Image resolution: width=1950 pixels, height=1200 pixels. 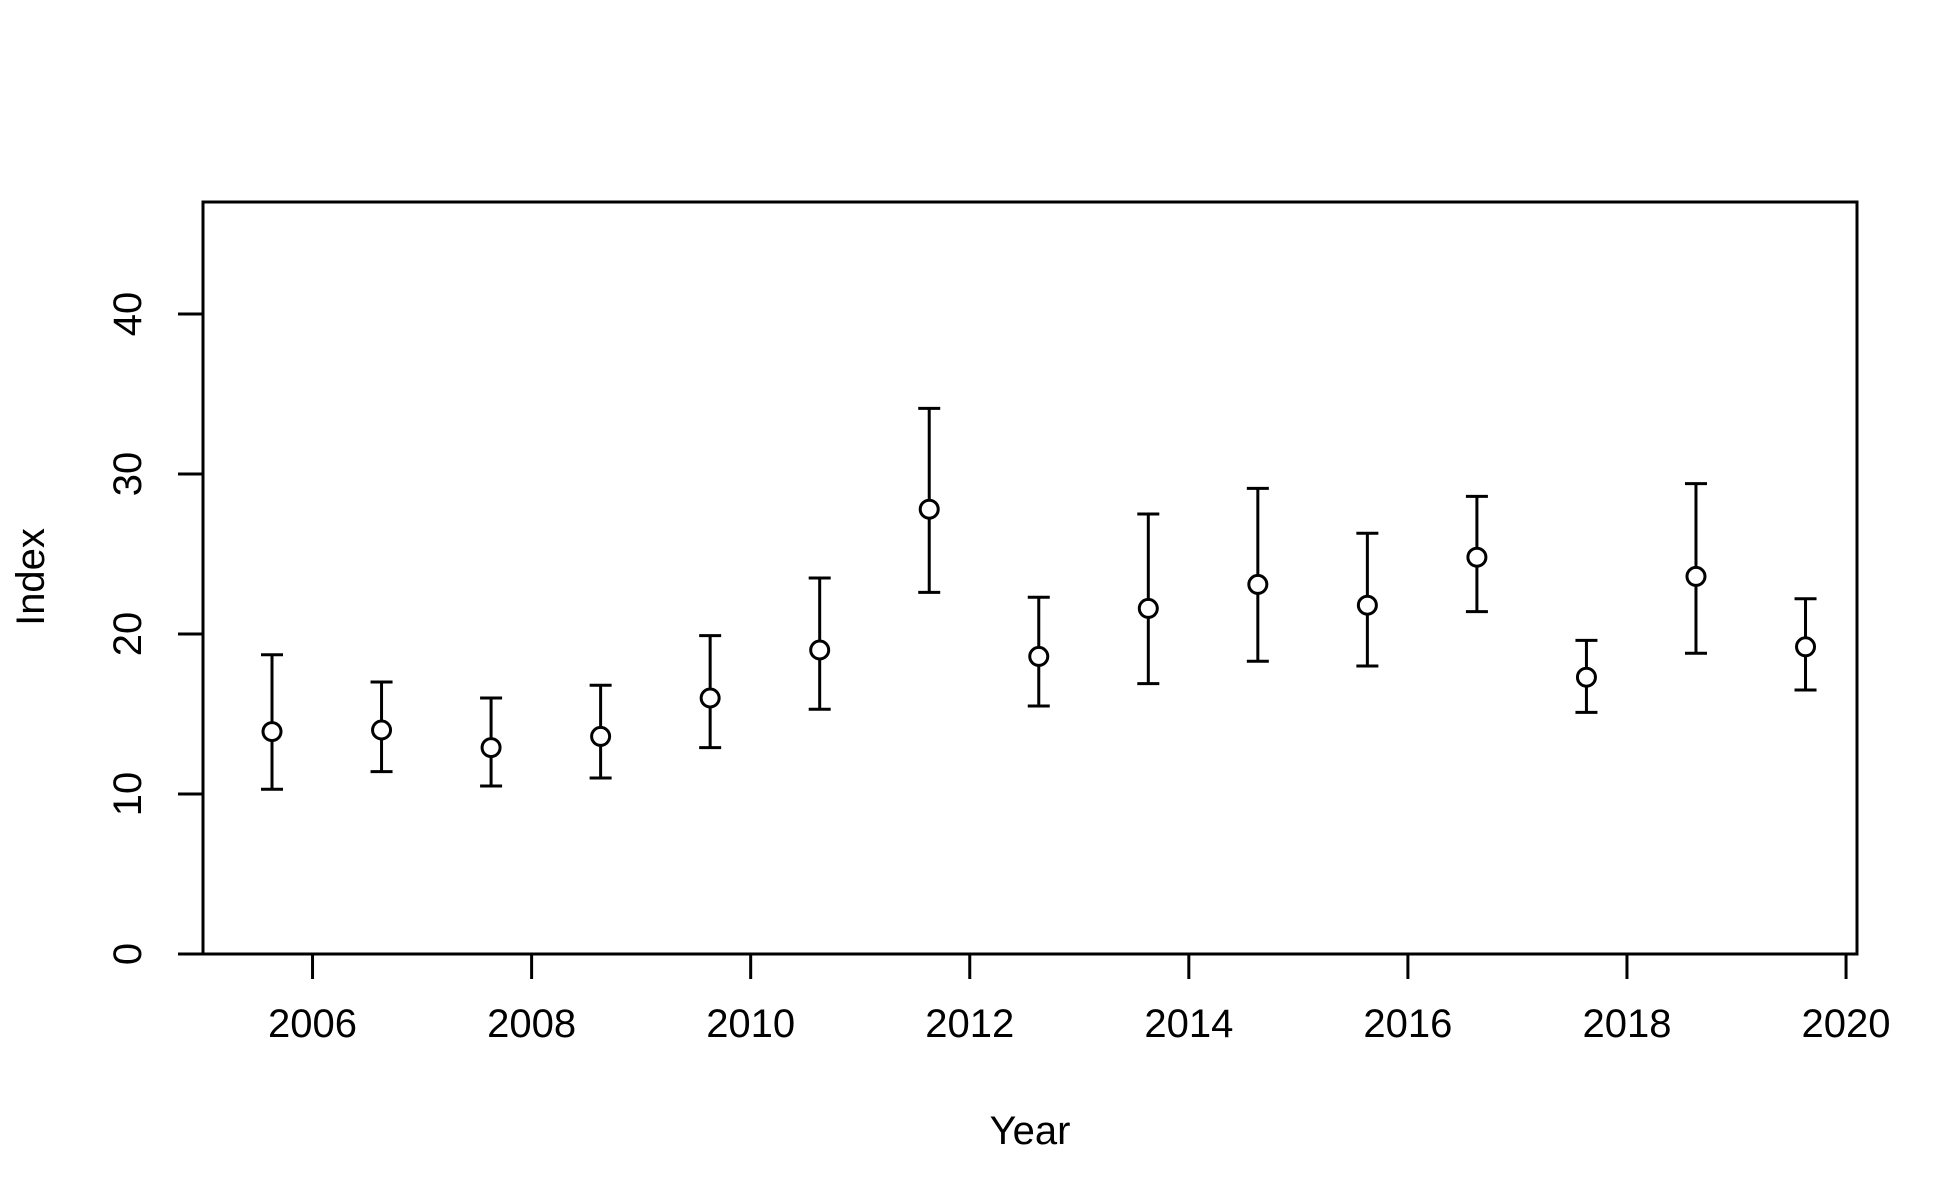 I want to click on x-tick-label: 2016, so click(x=1407, y=1024).